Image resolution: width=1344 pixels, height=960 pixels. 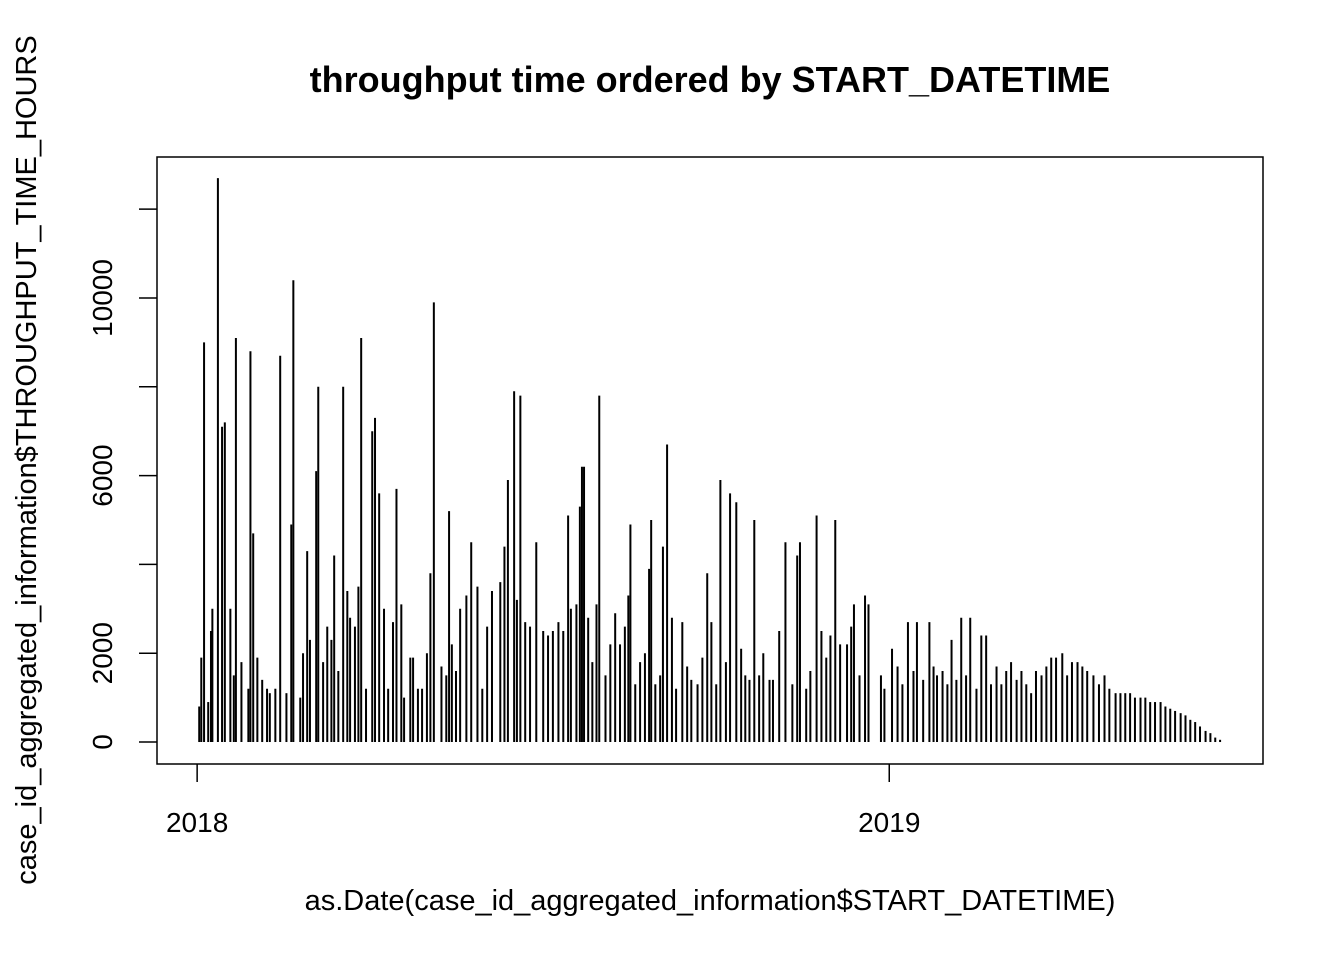 What do you see at coordinates (102, 298) in the screenshot?
I see `y-tick-label: 10000` at bounding box center [102, 298].